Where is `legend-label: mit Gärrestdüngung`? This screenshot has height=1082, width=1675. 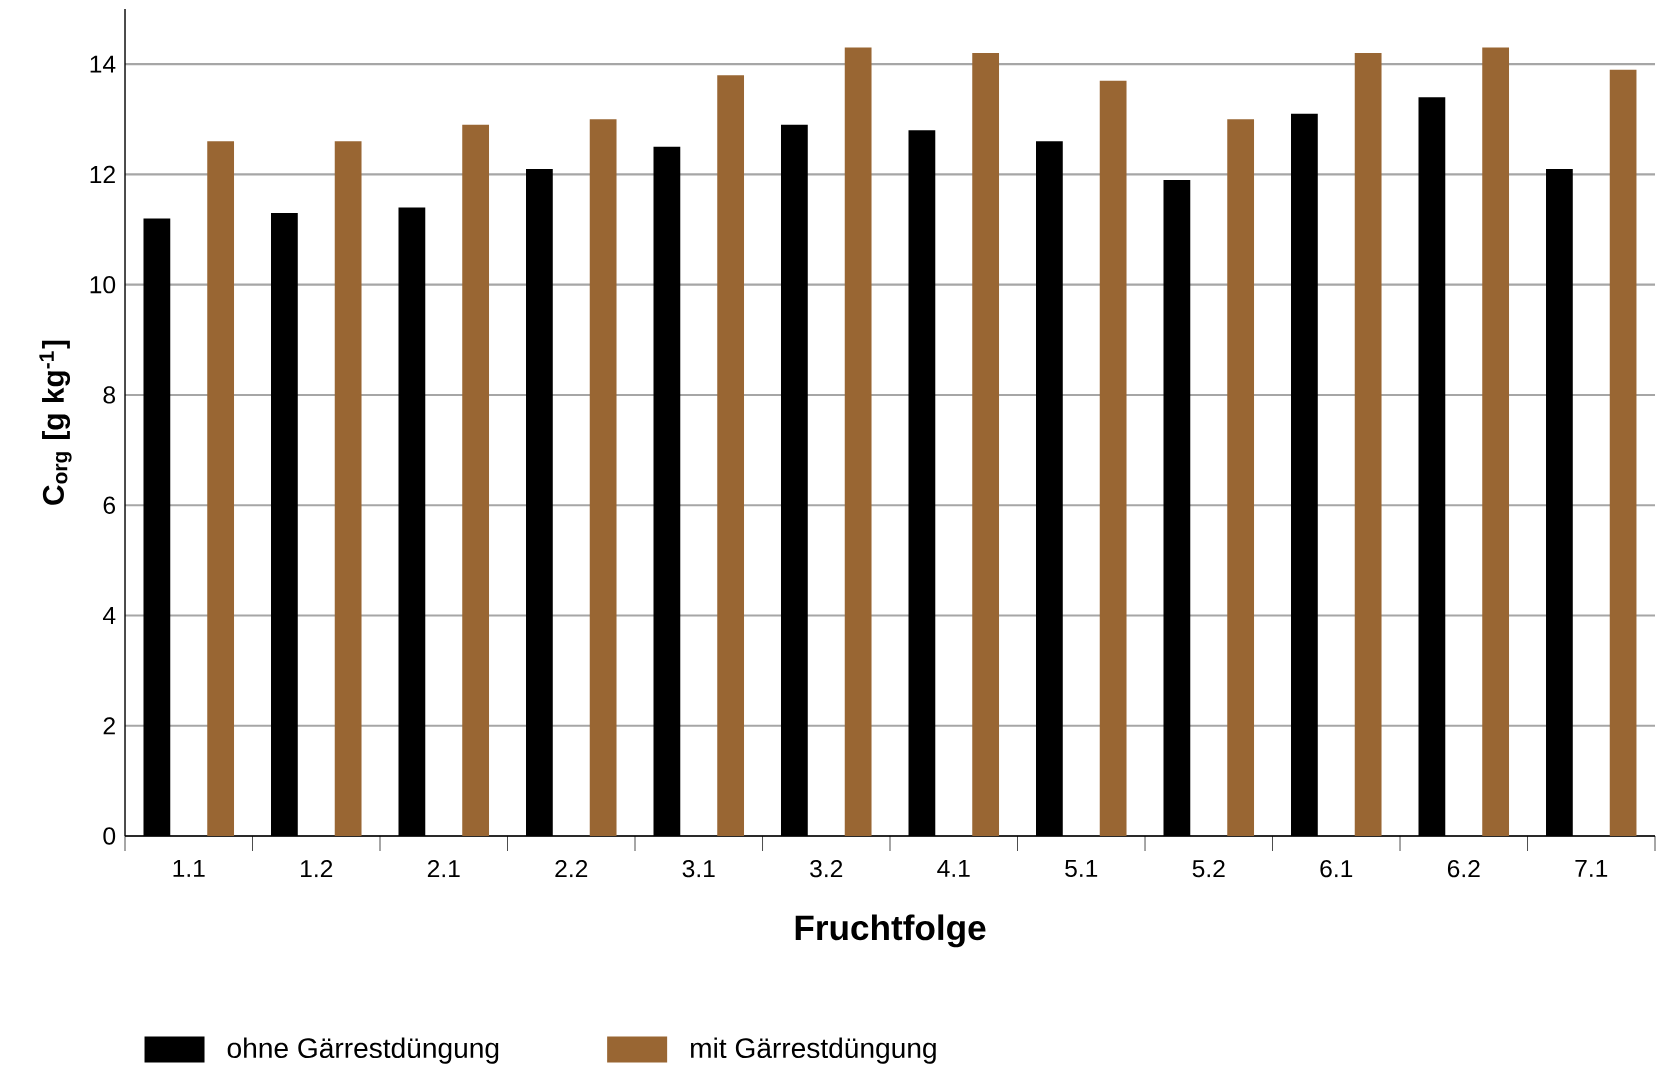
legend-label: mit Gärrestdüngung is located at coordinates (813, 1050).